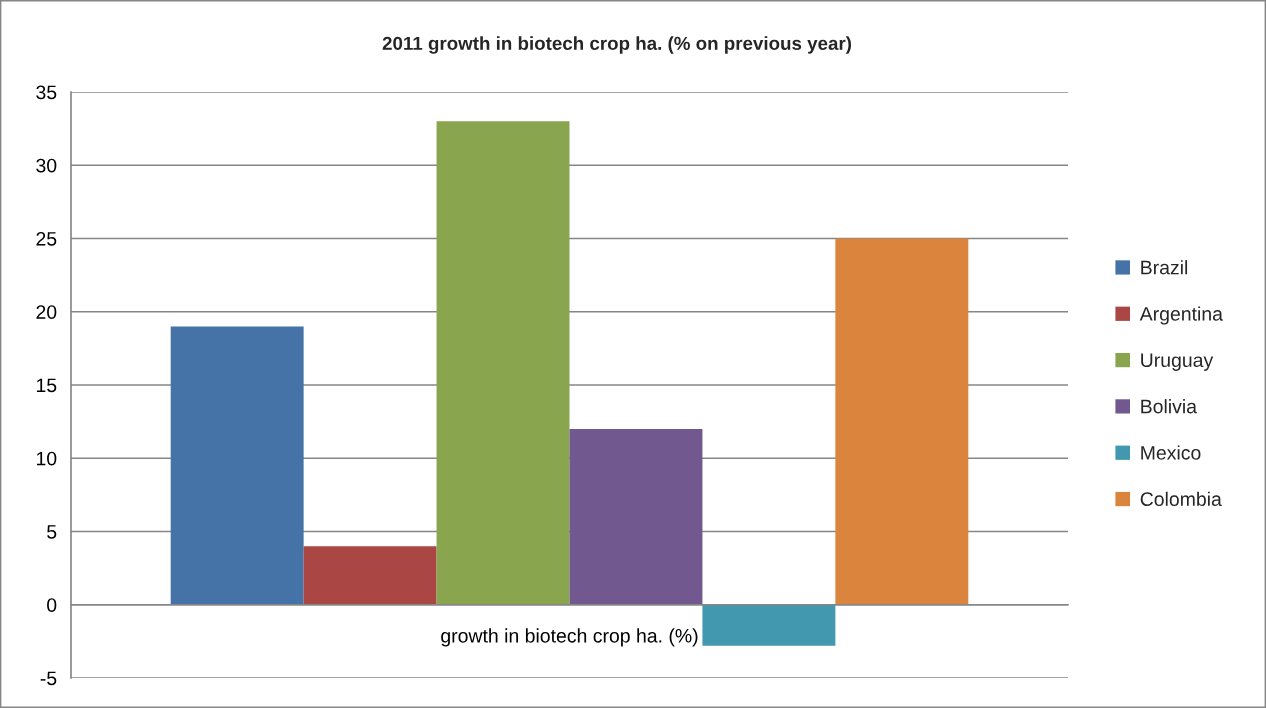  I want to click on y-tick-label: 15, so click(46, 385).